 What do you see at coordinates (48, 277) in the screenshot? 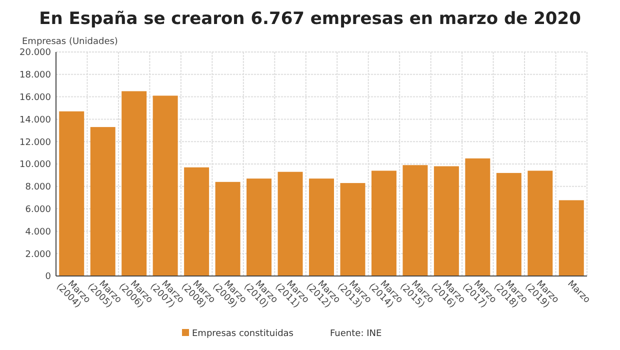
I see `y-tick-label: 0` at bounding box center [48, 277].